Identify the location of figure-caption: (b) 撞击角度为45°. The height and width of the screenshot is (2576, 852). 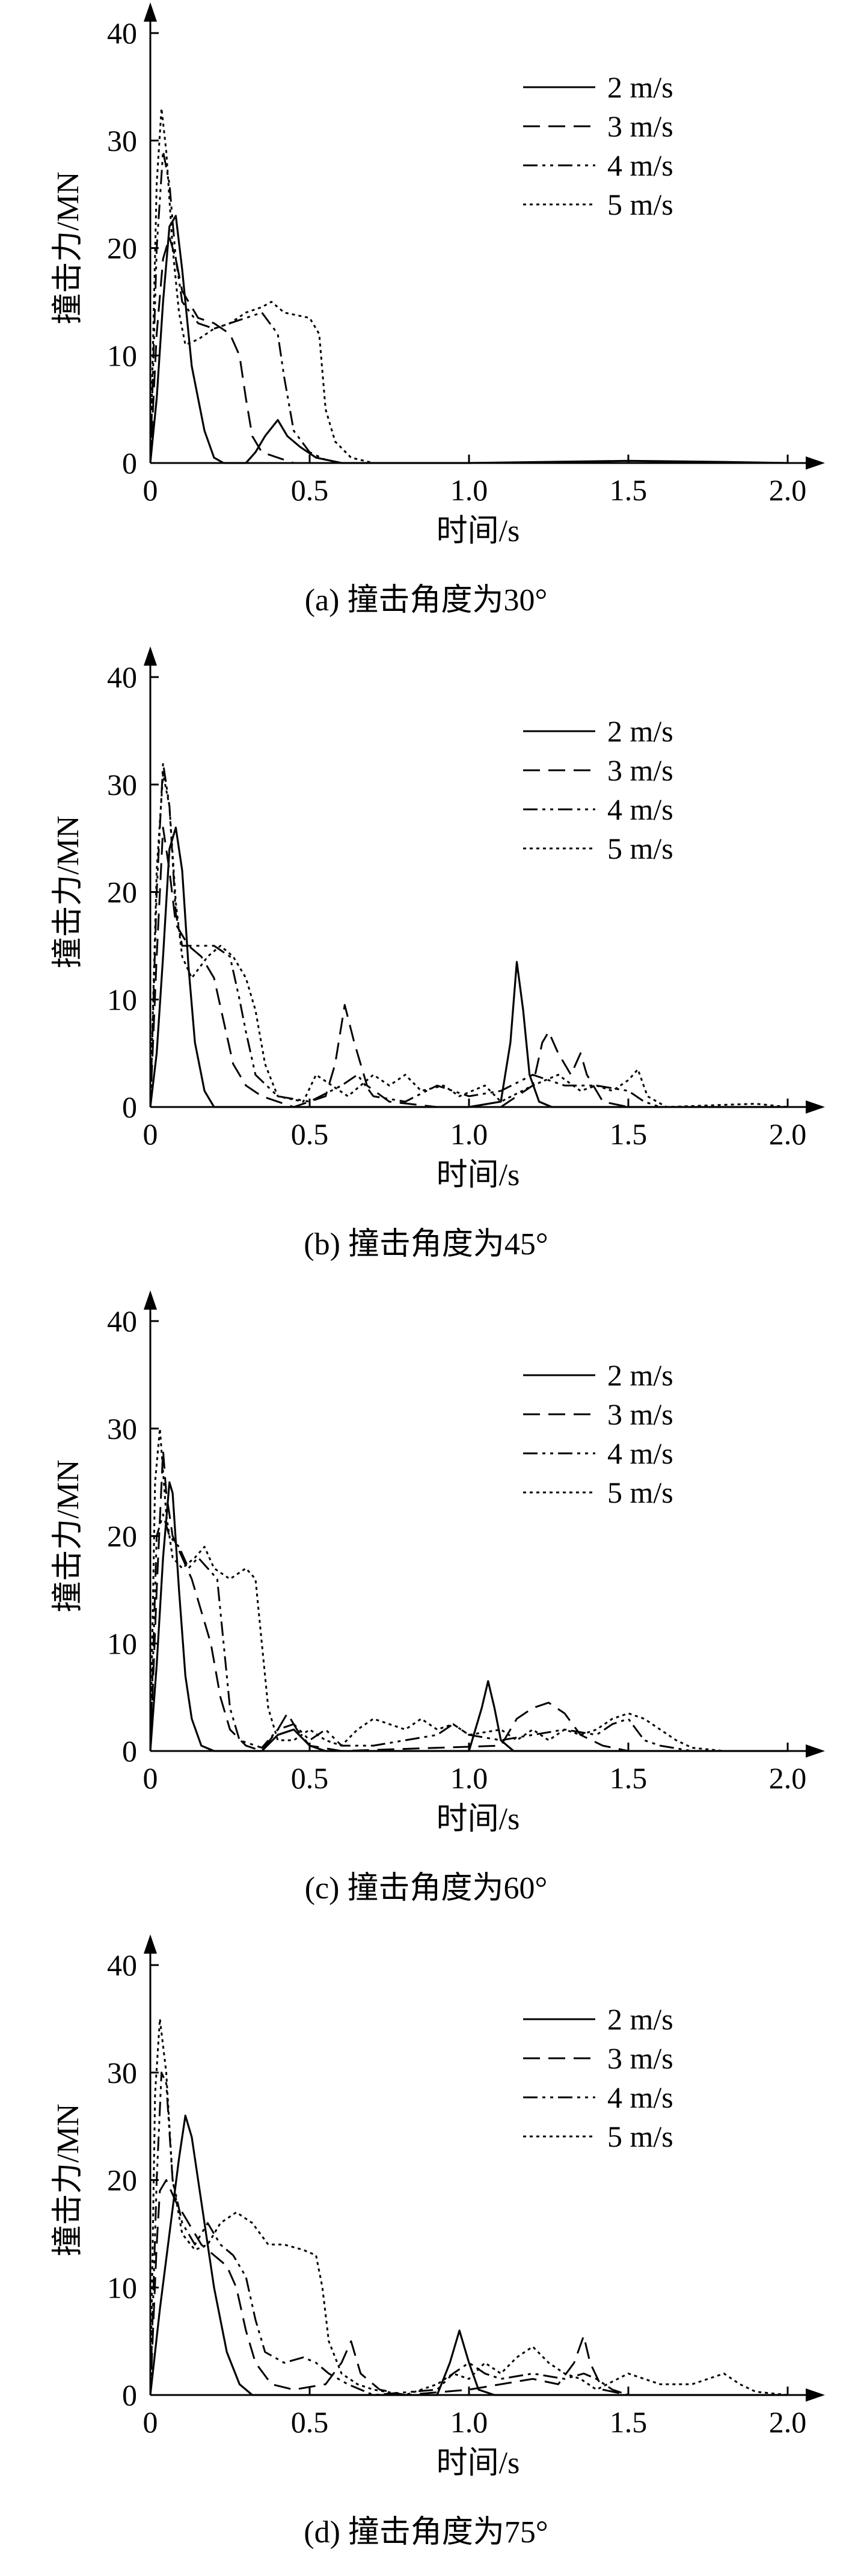
(426, 1245).